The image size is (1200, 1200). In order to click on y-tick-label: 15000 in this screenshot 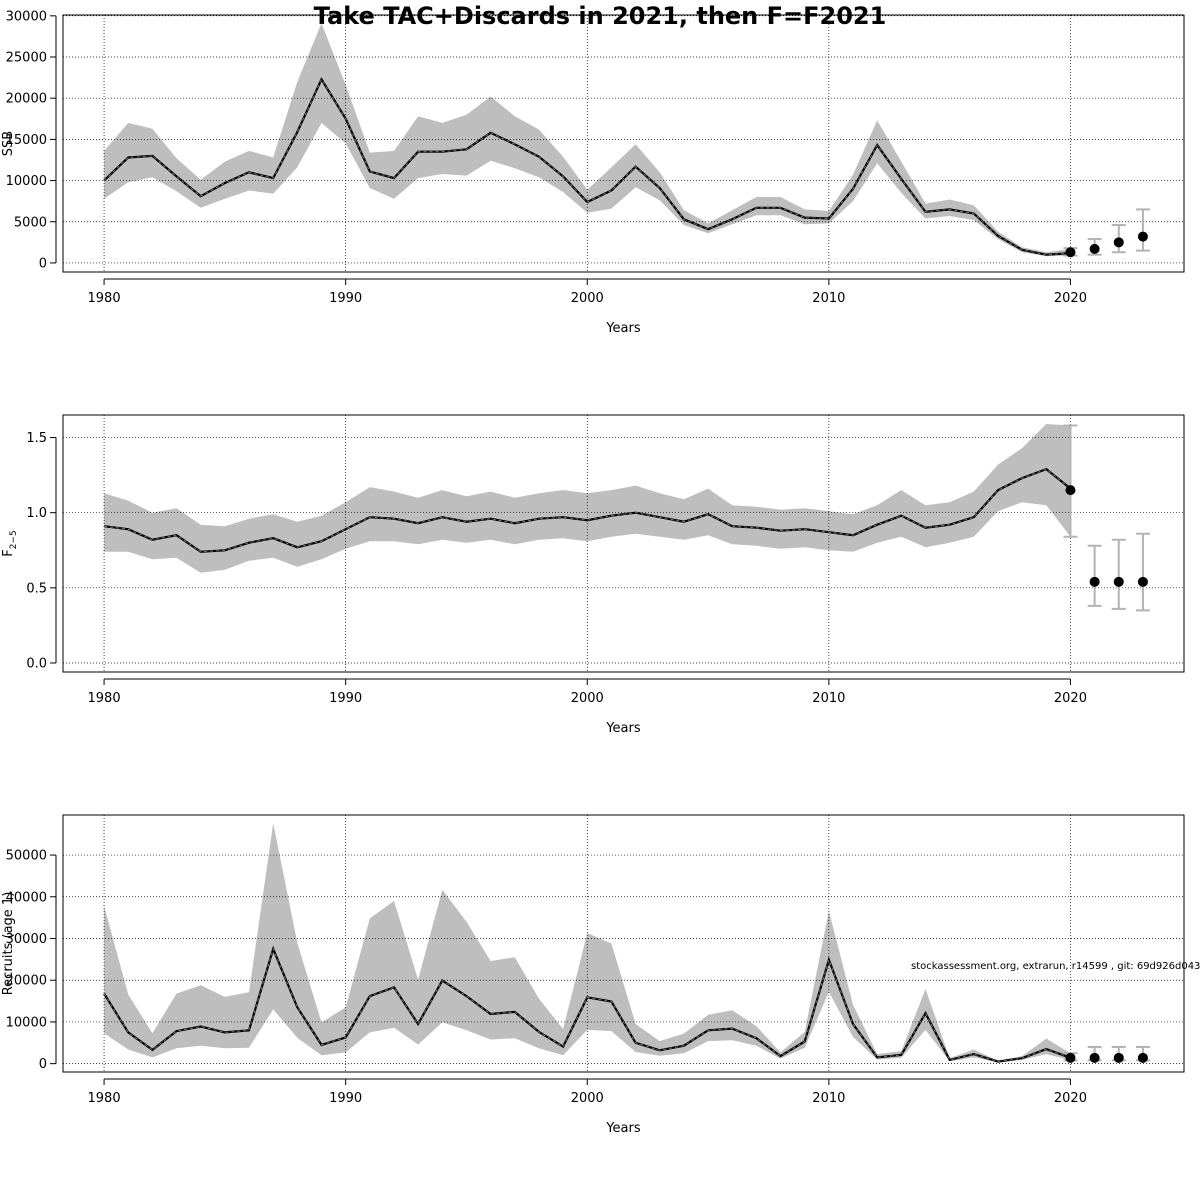, I will do `click(26, 140)`.